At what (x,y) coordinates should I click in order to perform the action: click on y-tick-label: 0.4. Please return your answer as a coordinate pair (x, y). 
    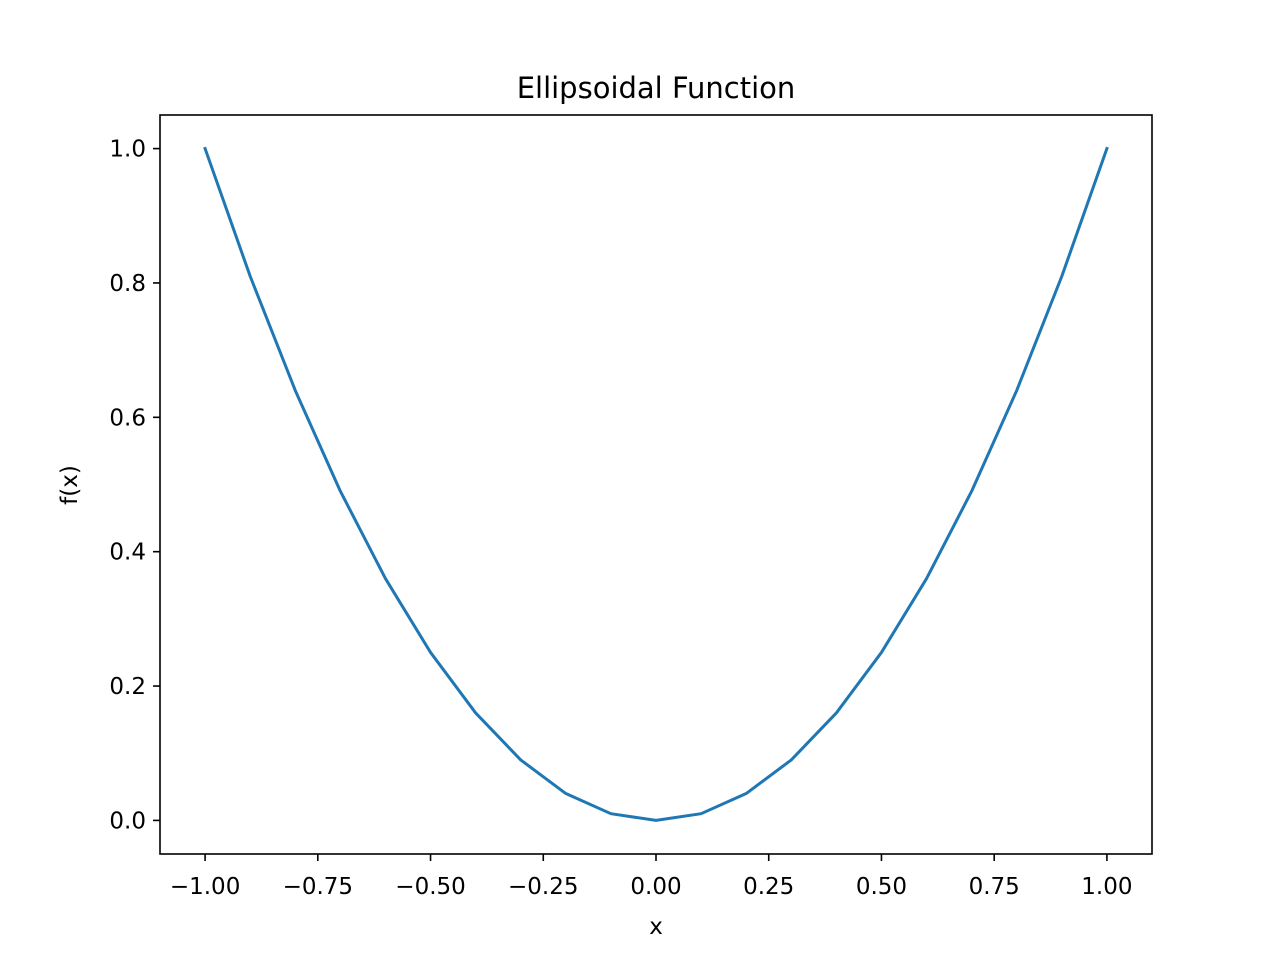
    Looking at the image, I should click on (127, 553).